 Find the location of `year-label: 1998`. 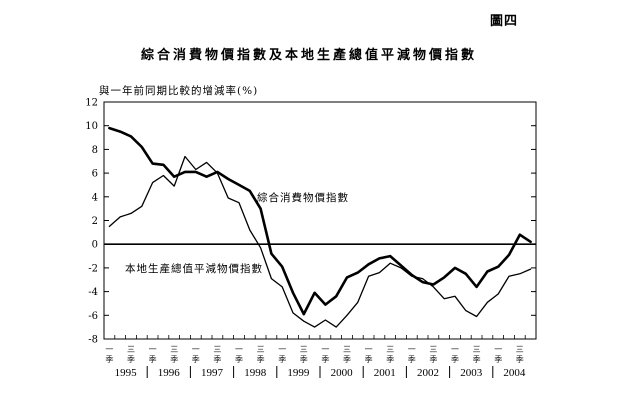

year-label: 1998 is located at coordinates (255, 373).